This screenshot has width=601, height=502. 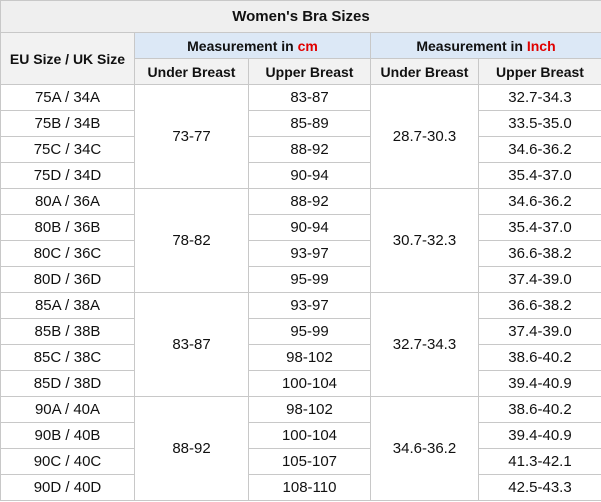 I want to click on size-row: 85D / 38D 100-104 39.4-40.9, so click(x=300, y=383).